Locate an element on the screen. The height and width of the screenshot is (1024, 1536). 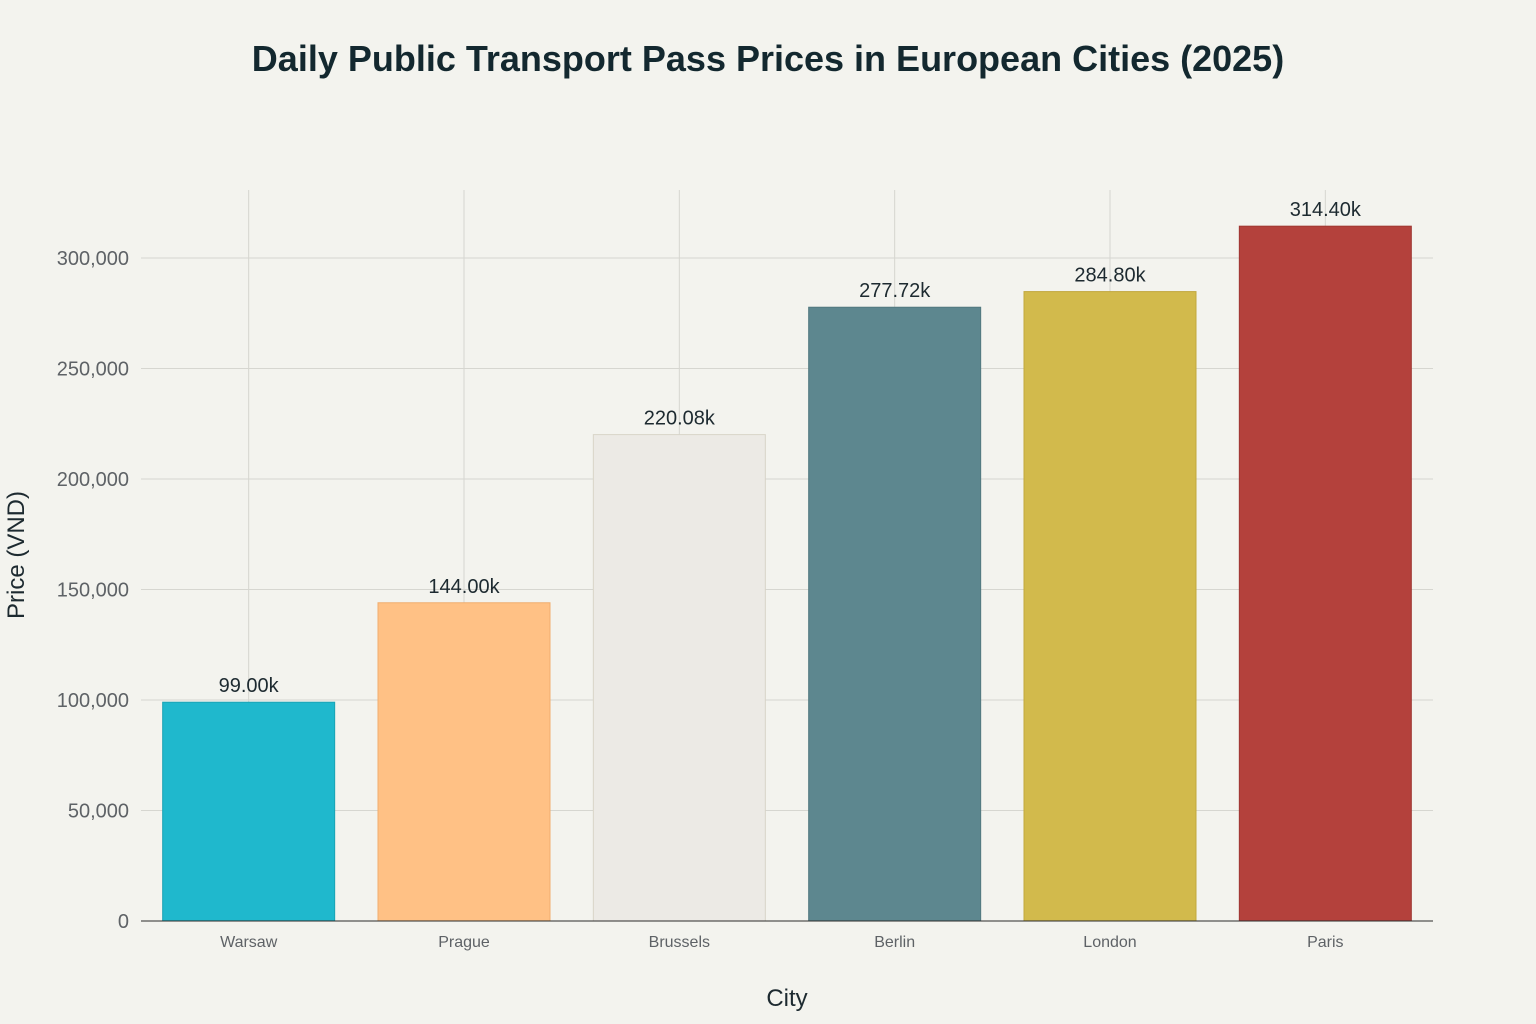
x-tick-label-london: London is located at coordinates (1109, 942).